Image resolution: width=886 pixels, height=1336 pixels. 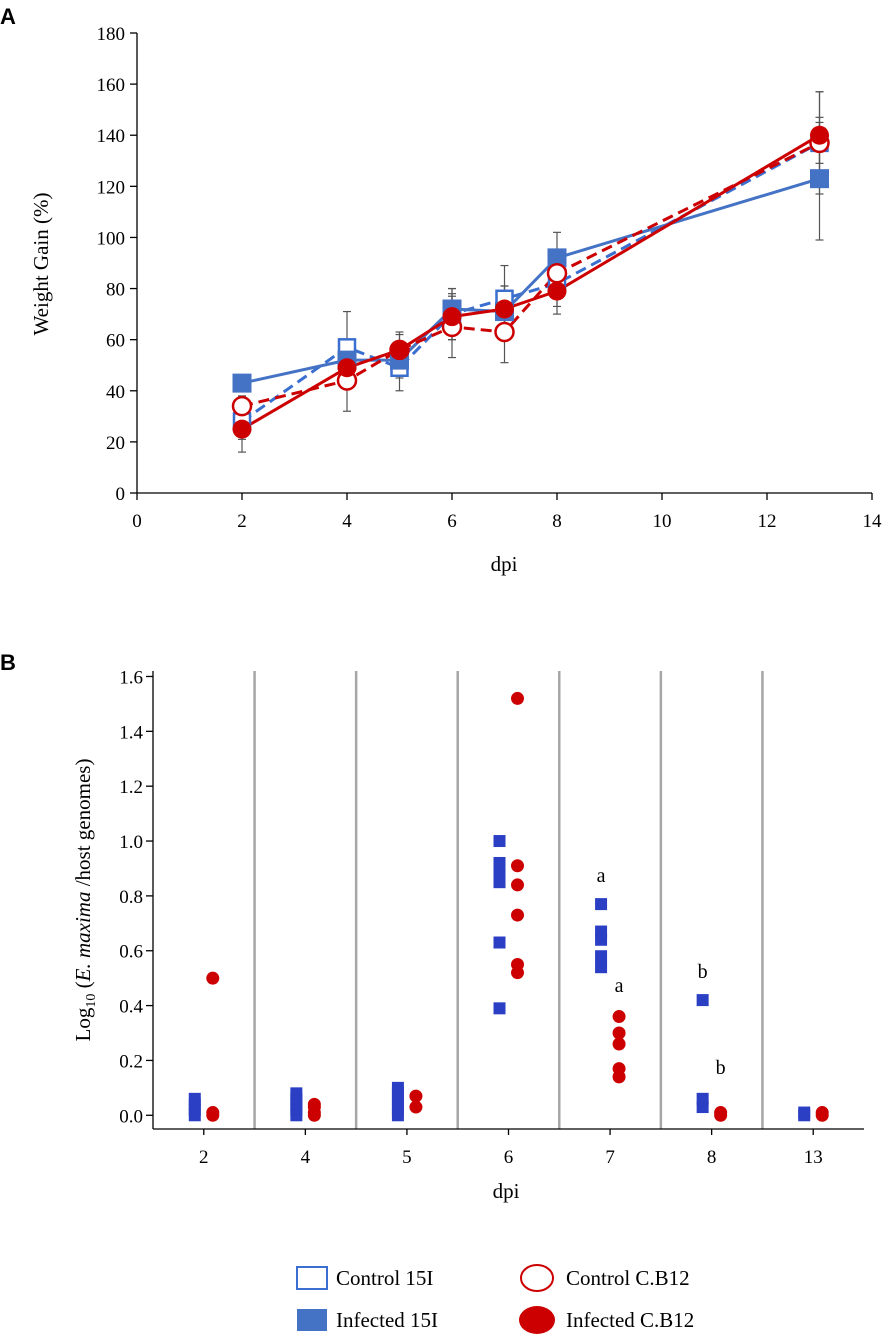 I want to click on y-tick-label: 0, so click(x=121, y=494).